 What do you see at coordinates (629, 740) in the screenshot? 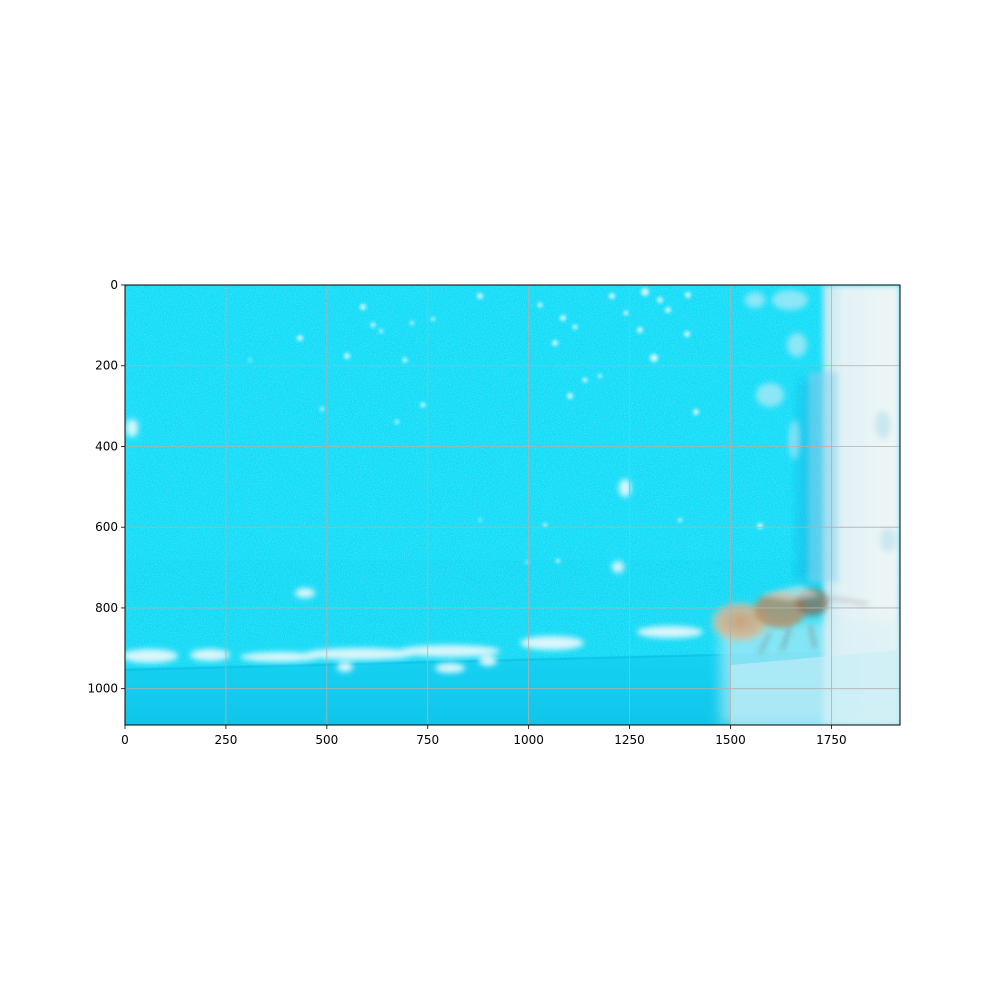
I see `x-tick-label: 1250` at bounding box center [629, 740].